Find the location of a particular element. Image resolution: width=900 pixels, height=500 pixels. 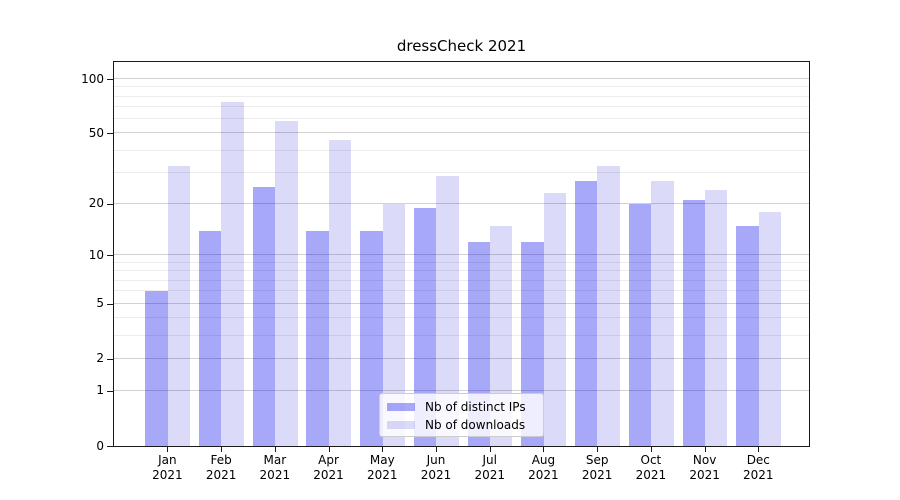

legend-item-downloads: Nb of downloads is located at coordinates (465, 425).